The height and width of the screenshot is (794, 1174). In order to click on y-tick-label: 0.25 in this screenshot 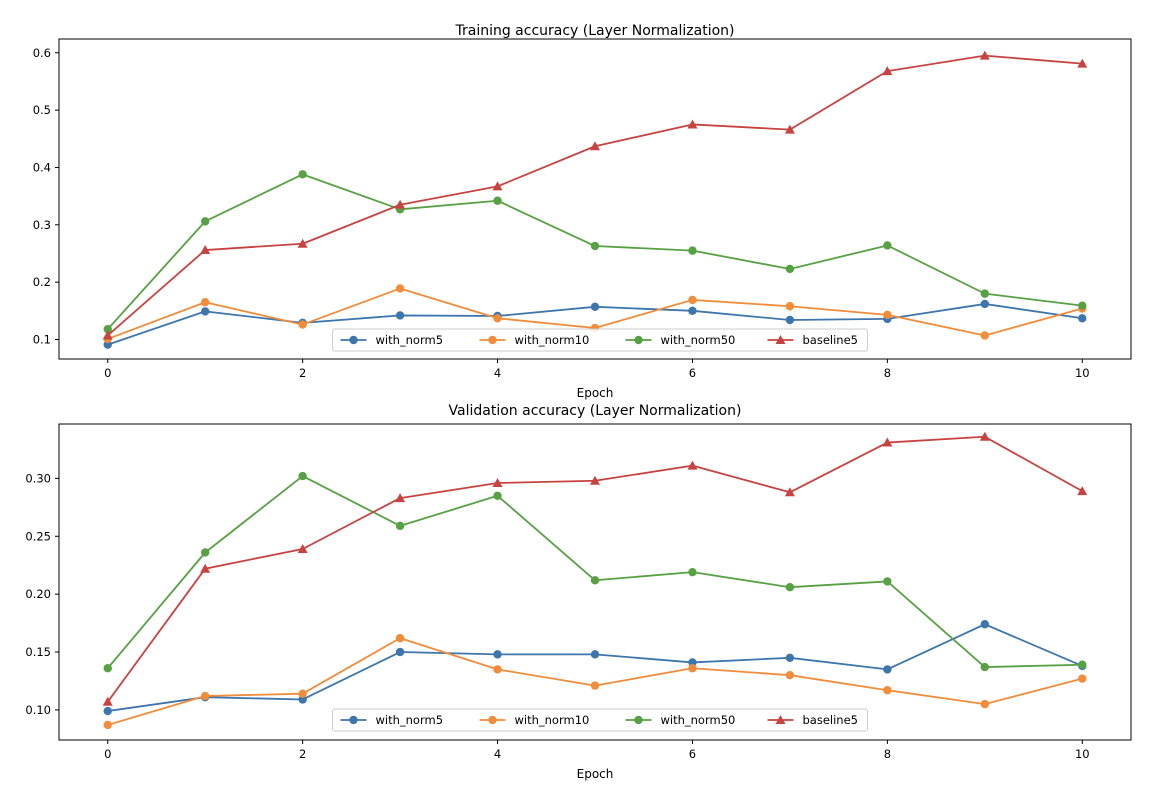, I will do `click(38, 536)`.